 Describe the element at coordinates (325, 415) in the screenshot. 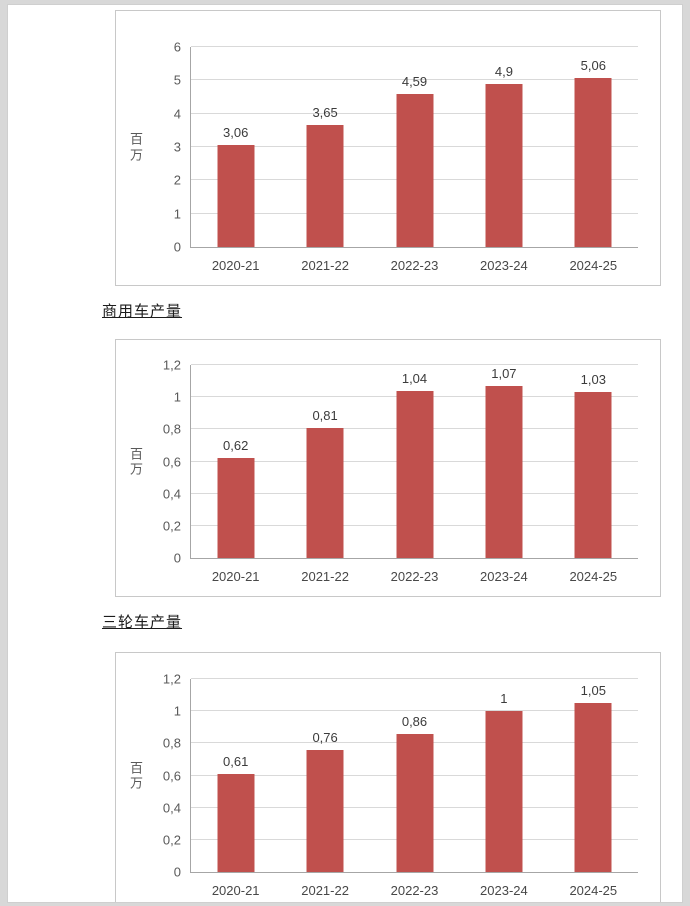

I see `bar-value-label: 0,81` at that location.